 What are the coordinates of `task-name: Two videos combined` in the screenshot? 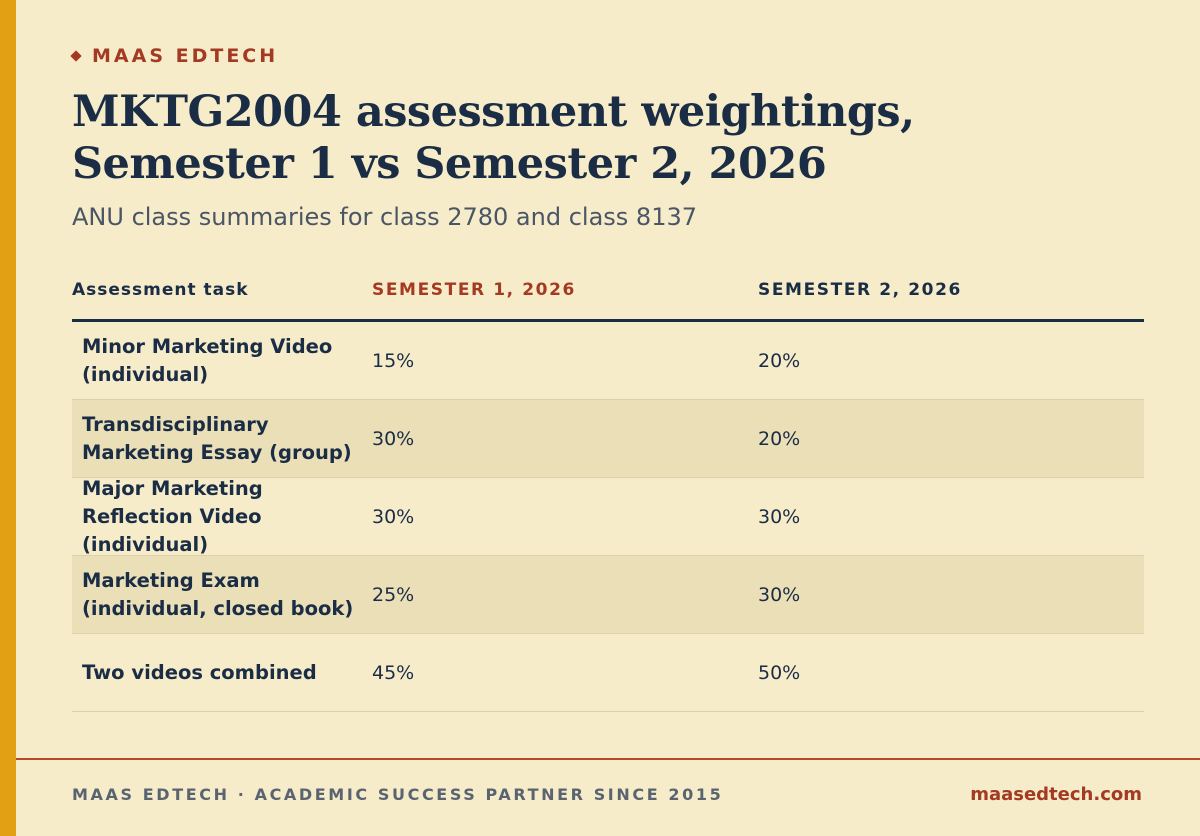 It's located at (199, 672).